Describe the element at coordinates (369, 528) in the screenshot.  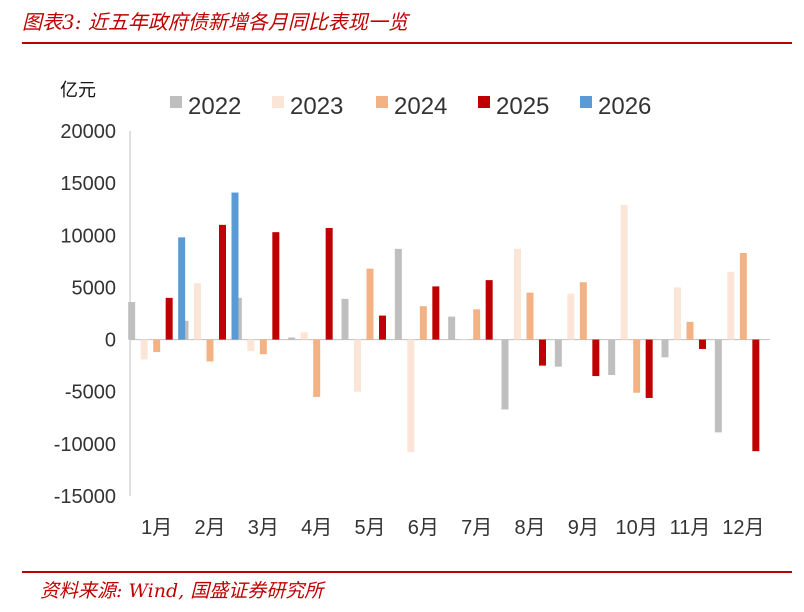
I see `x-tick-label: 5月` at that location.